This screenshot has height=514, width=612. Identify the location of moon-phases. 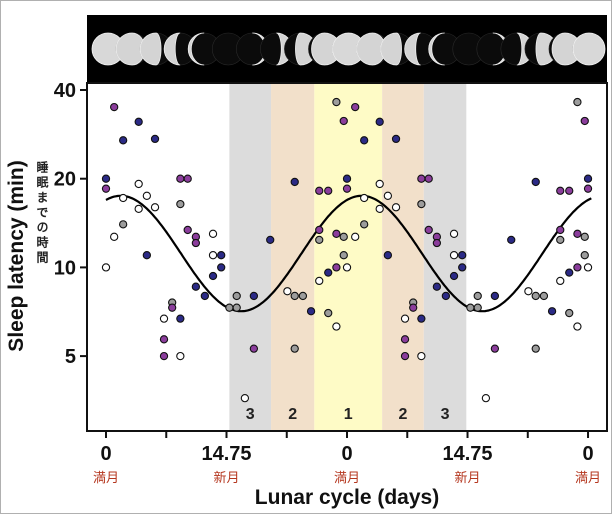
(348, 49).